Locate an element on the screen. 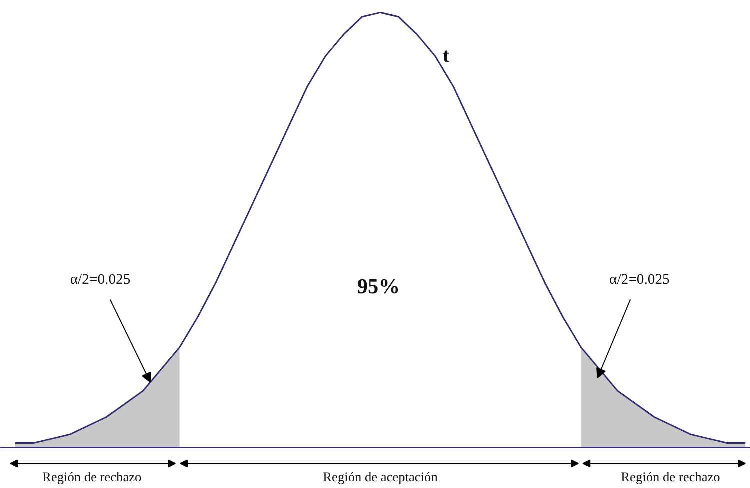  text: Región de aceptación is located at coordinates (380, 477).